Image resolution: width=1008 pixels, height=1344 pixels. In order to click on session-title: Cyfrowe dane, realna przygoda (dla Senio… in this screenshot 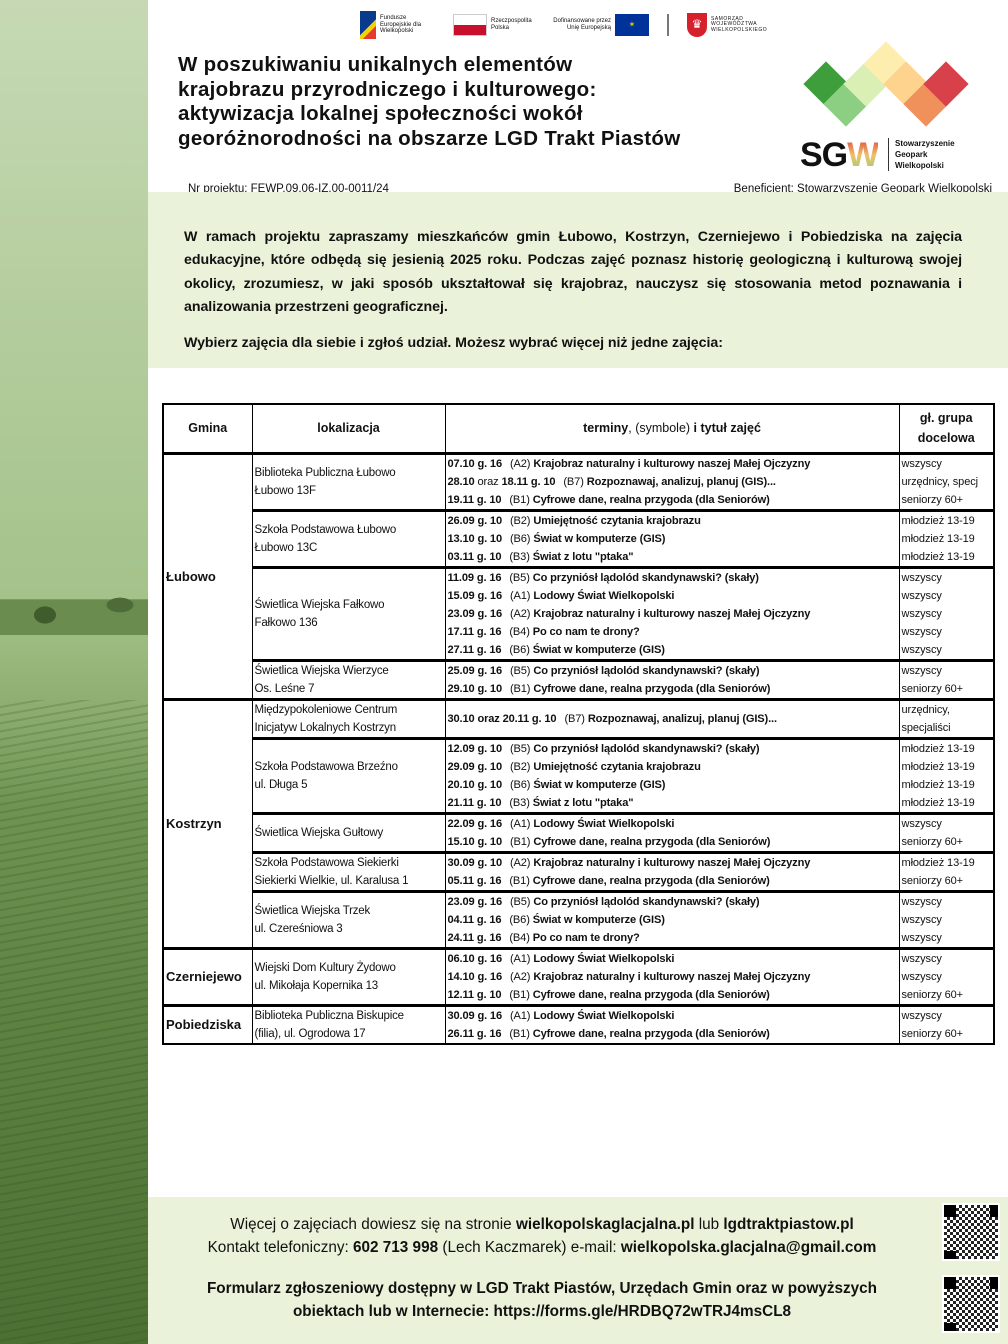, I will do `click(652, 841)`.